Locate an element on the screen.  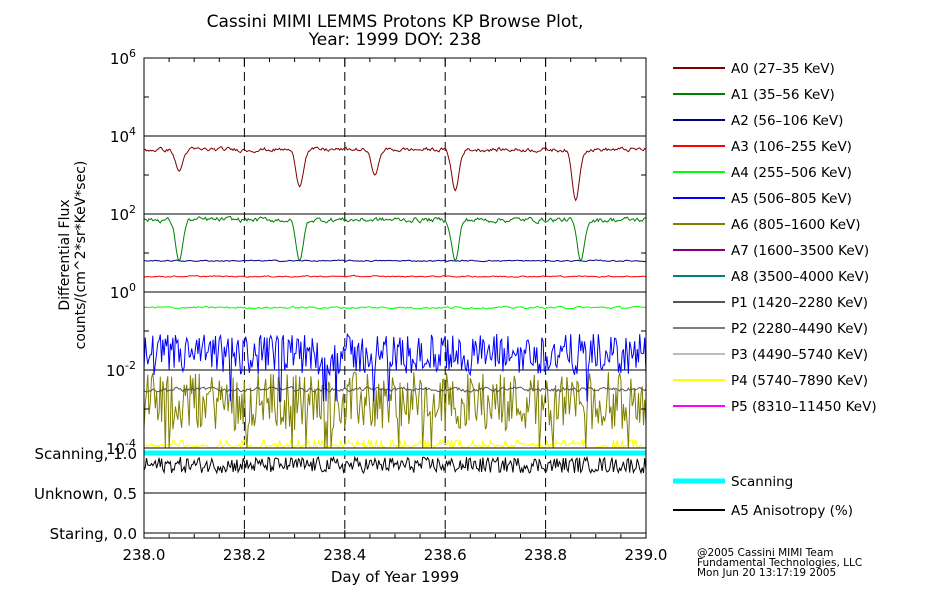
x-tick-label: 238.2 is located at coordinates (244, 555).